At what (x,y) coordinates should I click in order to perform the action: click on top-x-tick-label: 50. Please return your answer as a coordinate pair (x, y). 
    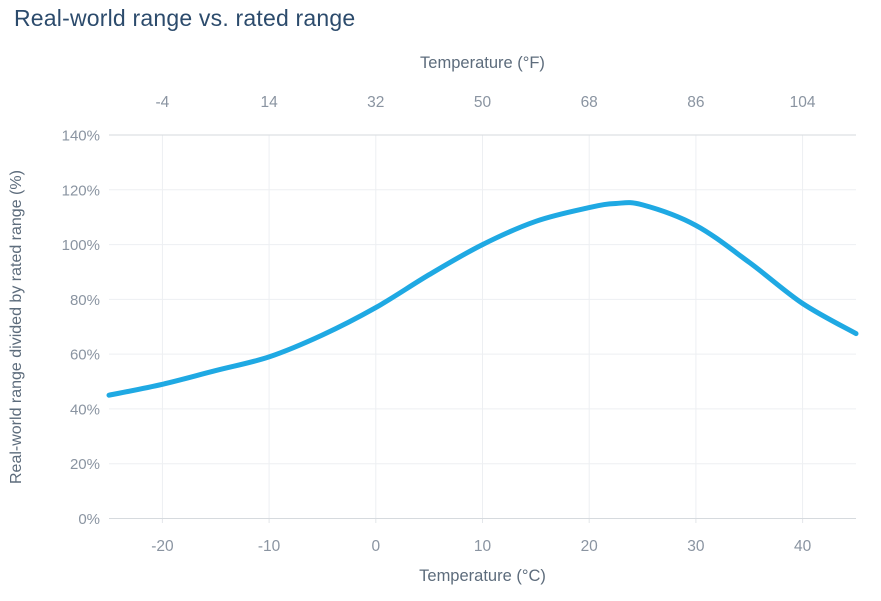
    Looking at the image, I should click on (483, 102).